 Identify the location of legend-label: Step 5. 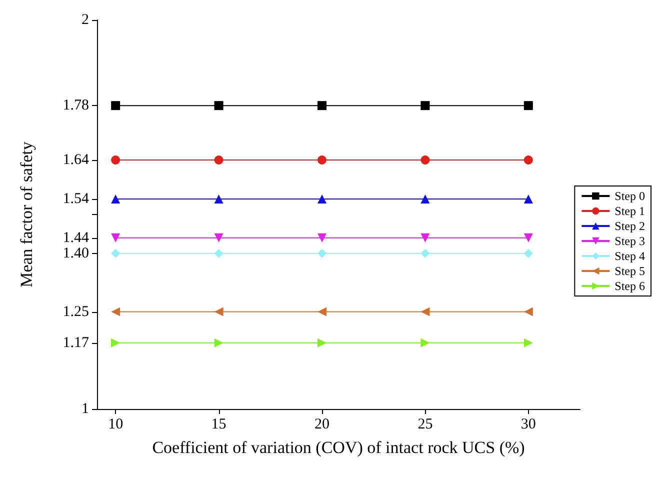
(630, 271).